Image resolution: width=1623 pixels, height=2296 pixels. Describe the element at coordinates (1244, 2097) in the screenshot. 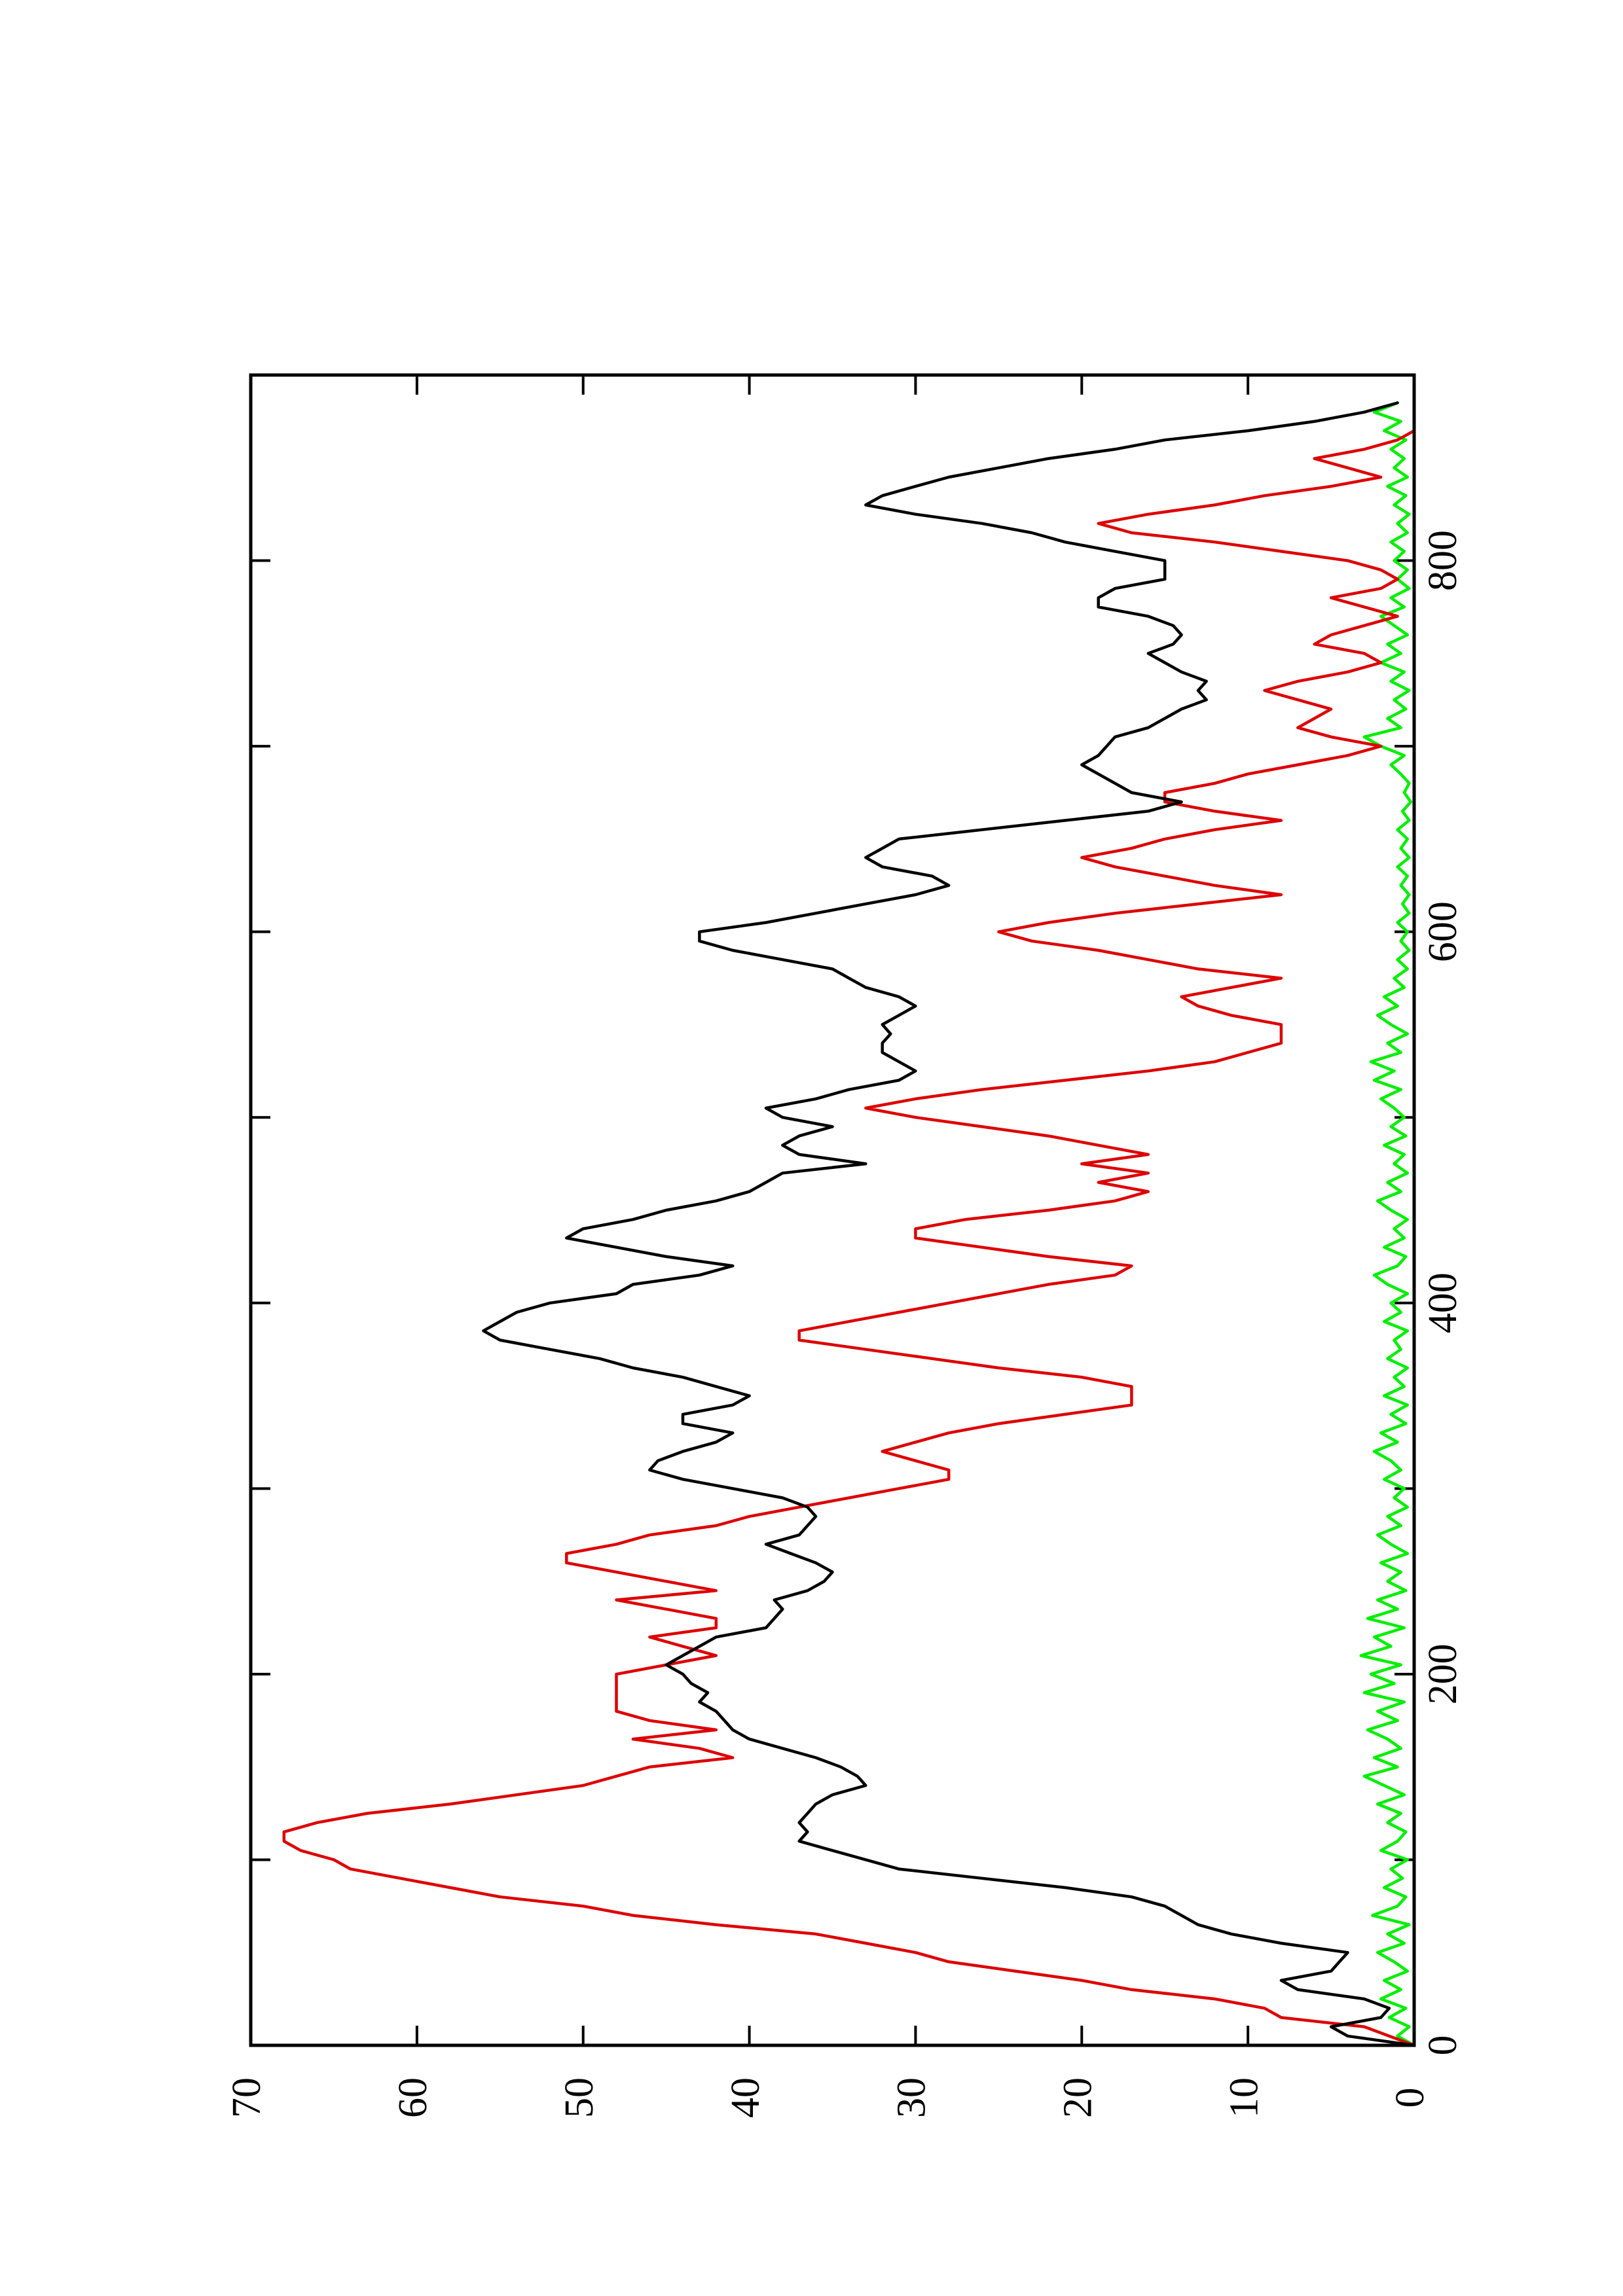

I see `y-tick-label: 10` at that location.